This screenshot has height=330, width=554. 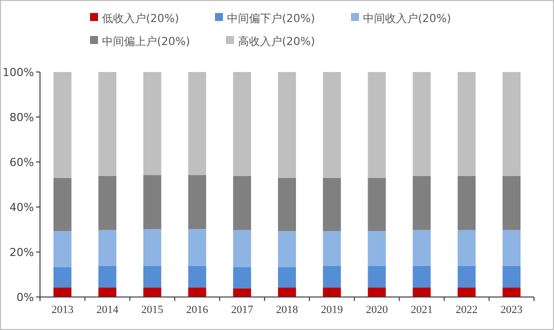 What do you see at coordinates (467, 310) in the screenshot?
I see `x-tick-label: 2022` at bounding box center [467, 310].